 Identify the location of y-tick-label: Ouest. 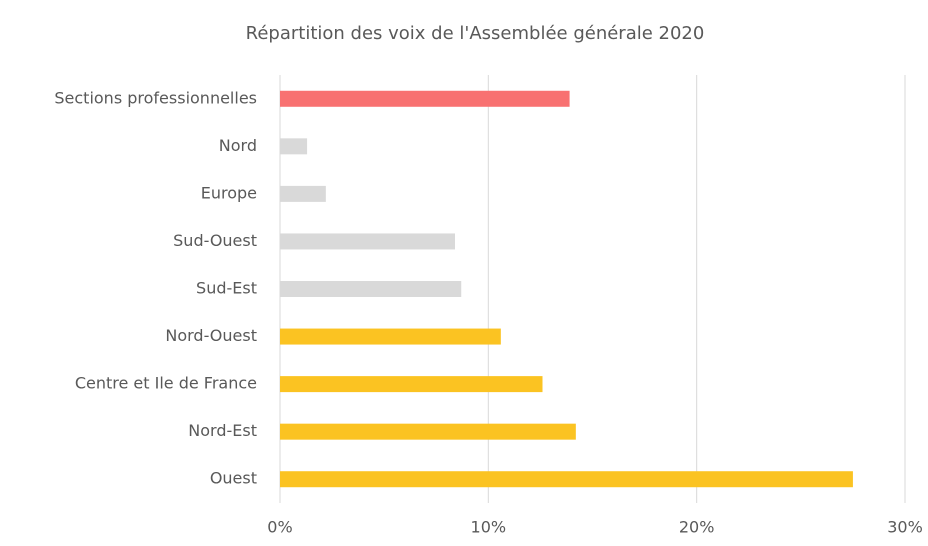
(233, 478).